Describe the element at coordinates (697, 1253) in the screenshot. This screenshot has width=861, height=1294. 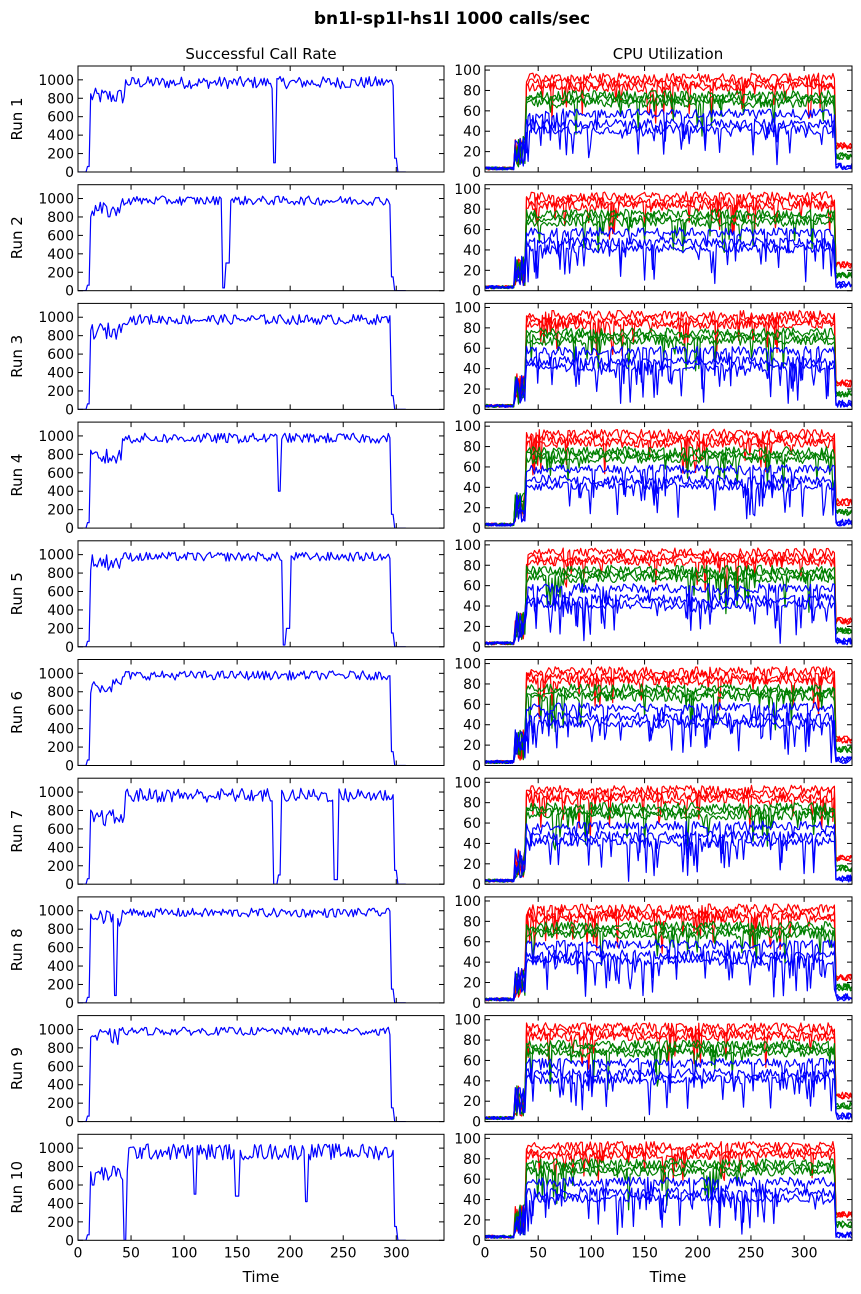
I see `x-tick-label: 200` at that location.